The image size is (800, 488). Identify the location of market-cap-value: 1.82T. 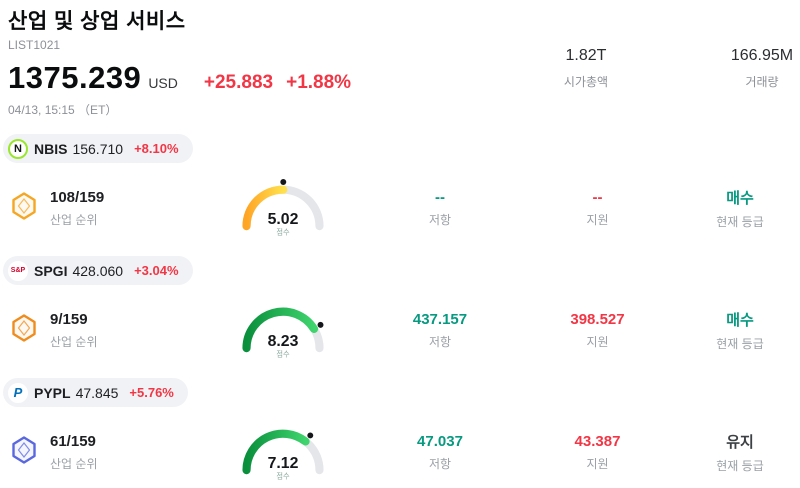
(586, 55).